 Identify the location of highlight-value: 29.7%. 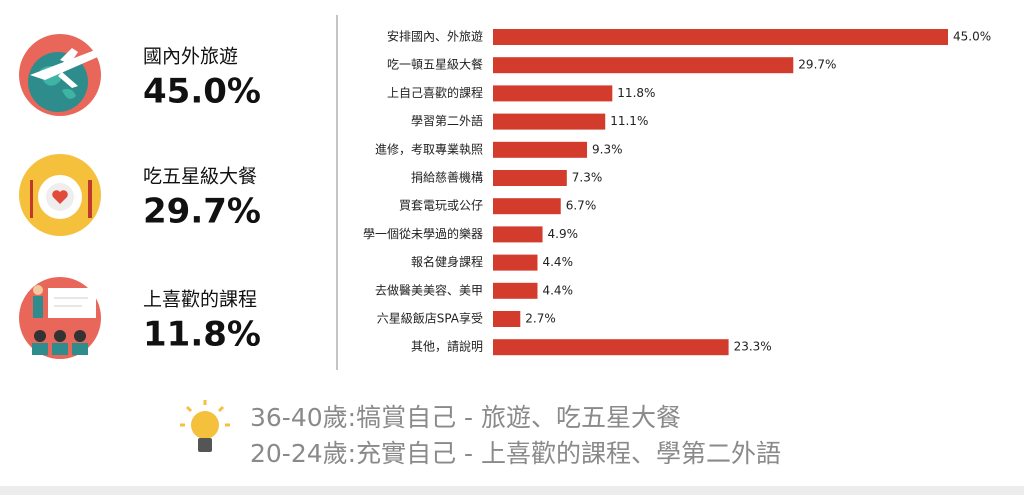
(202, 212).